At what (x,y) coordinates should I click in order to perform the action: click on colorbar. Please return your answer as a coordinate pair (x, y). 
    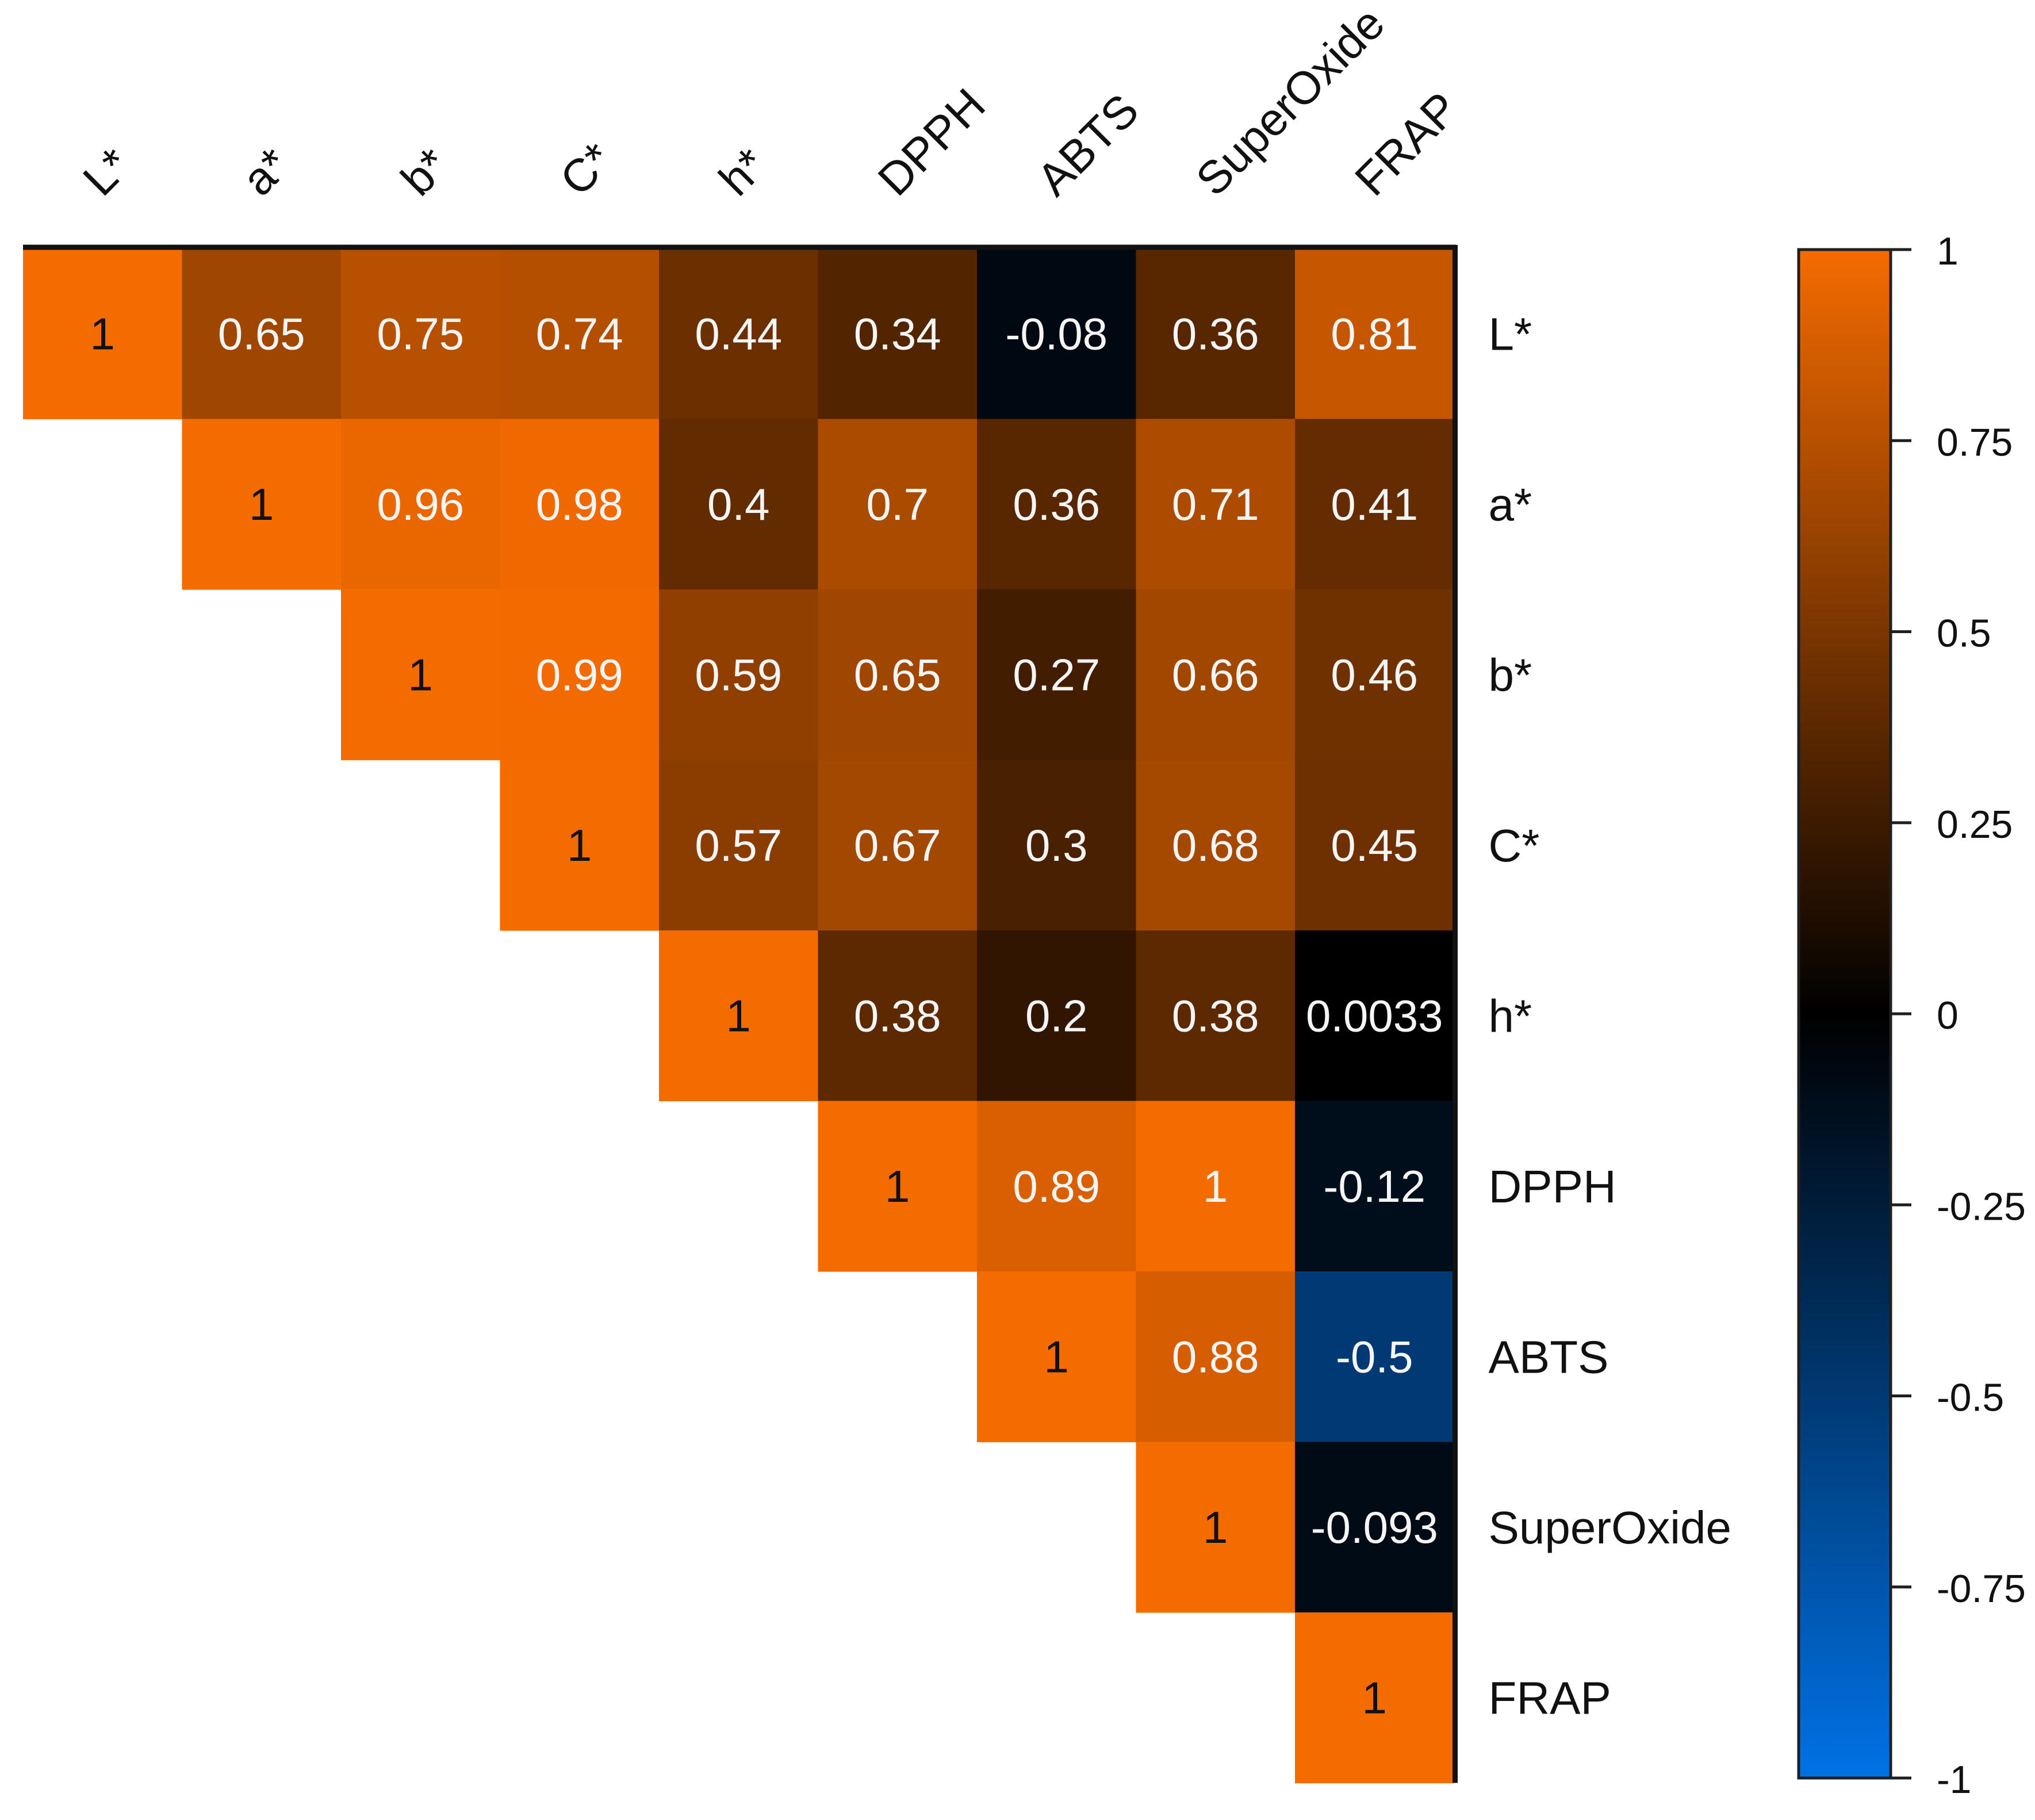
    Looking at the image, I should click on (1844, 1014).